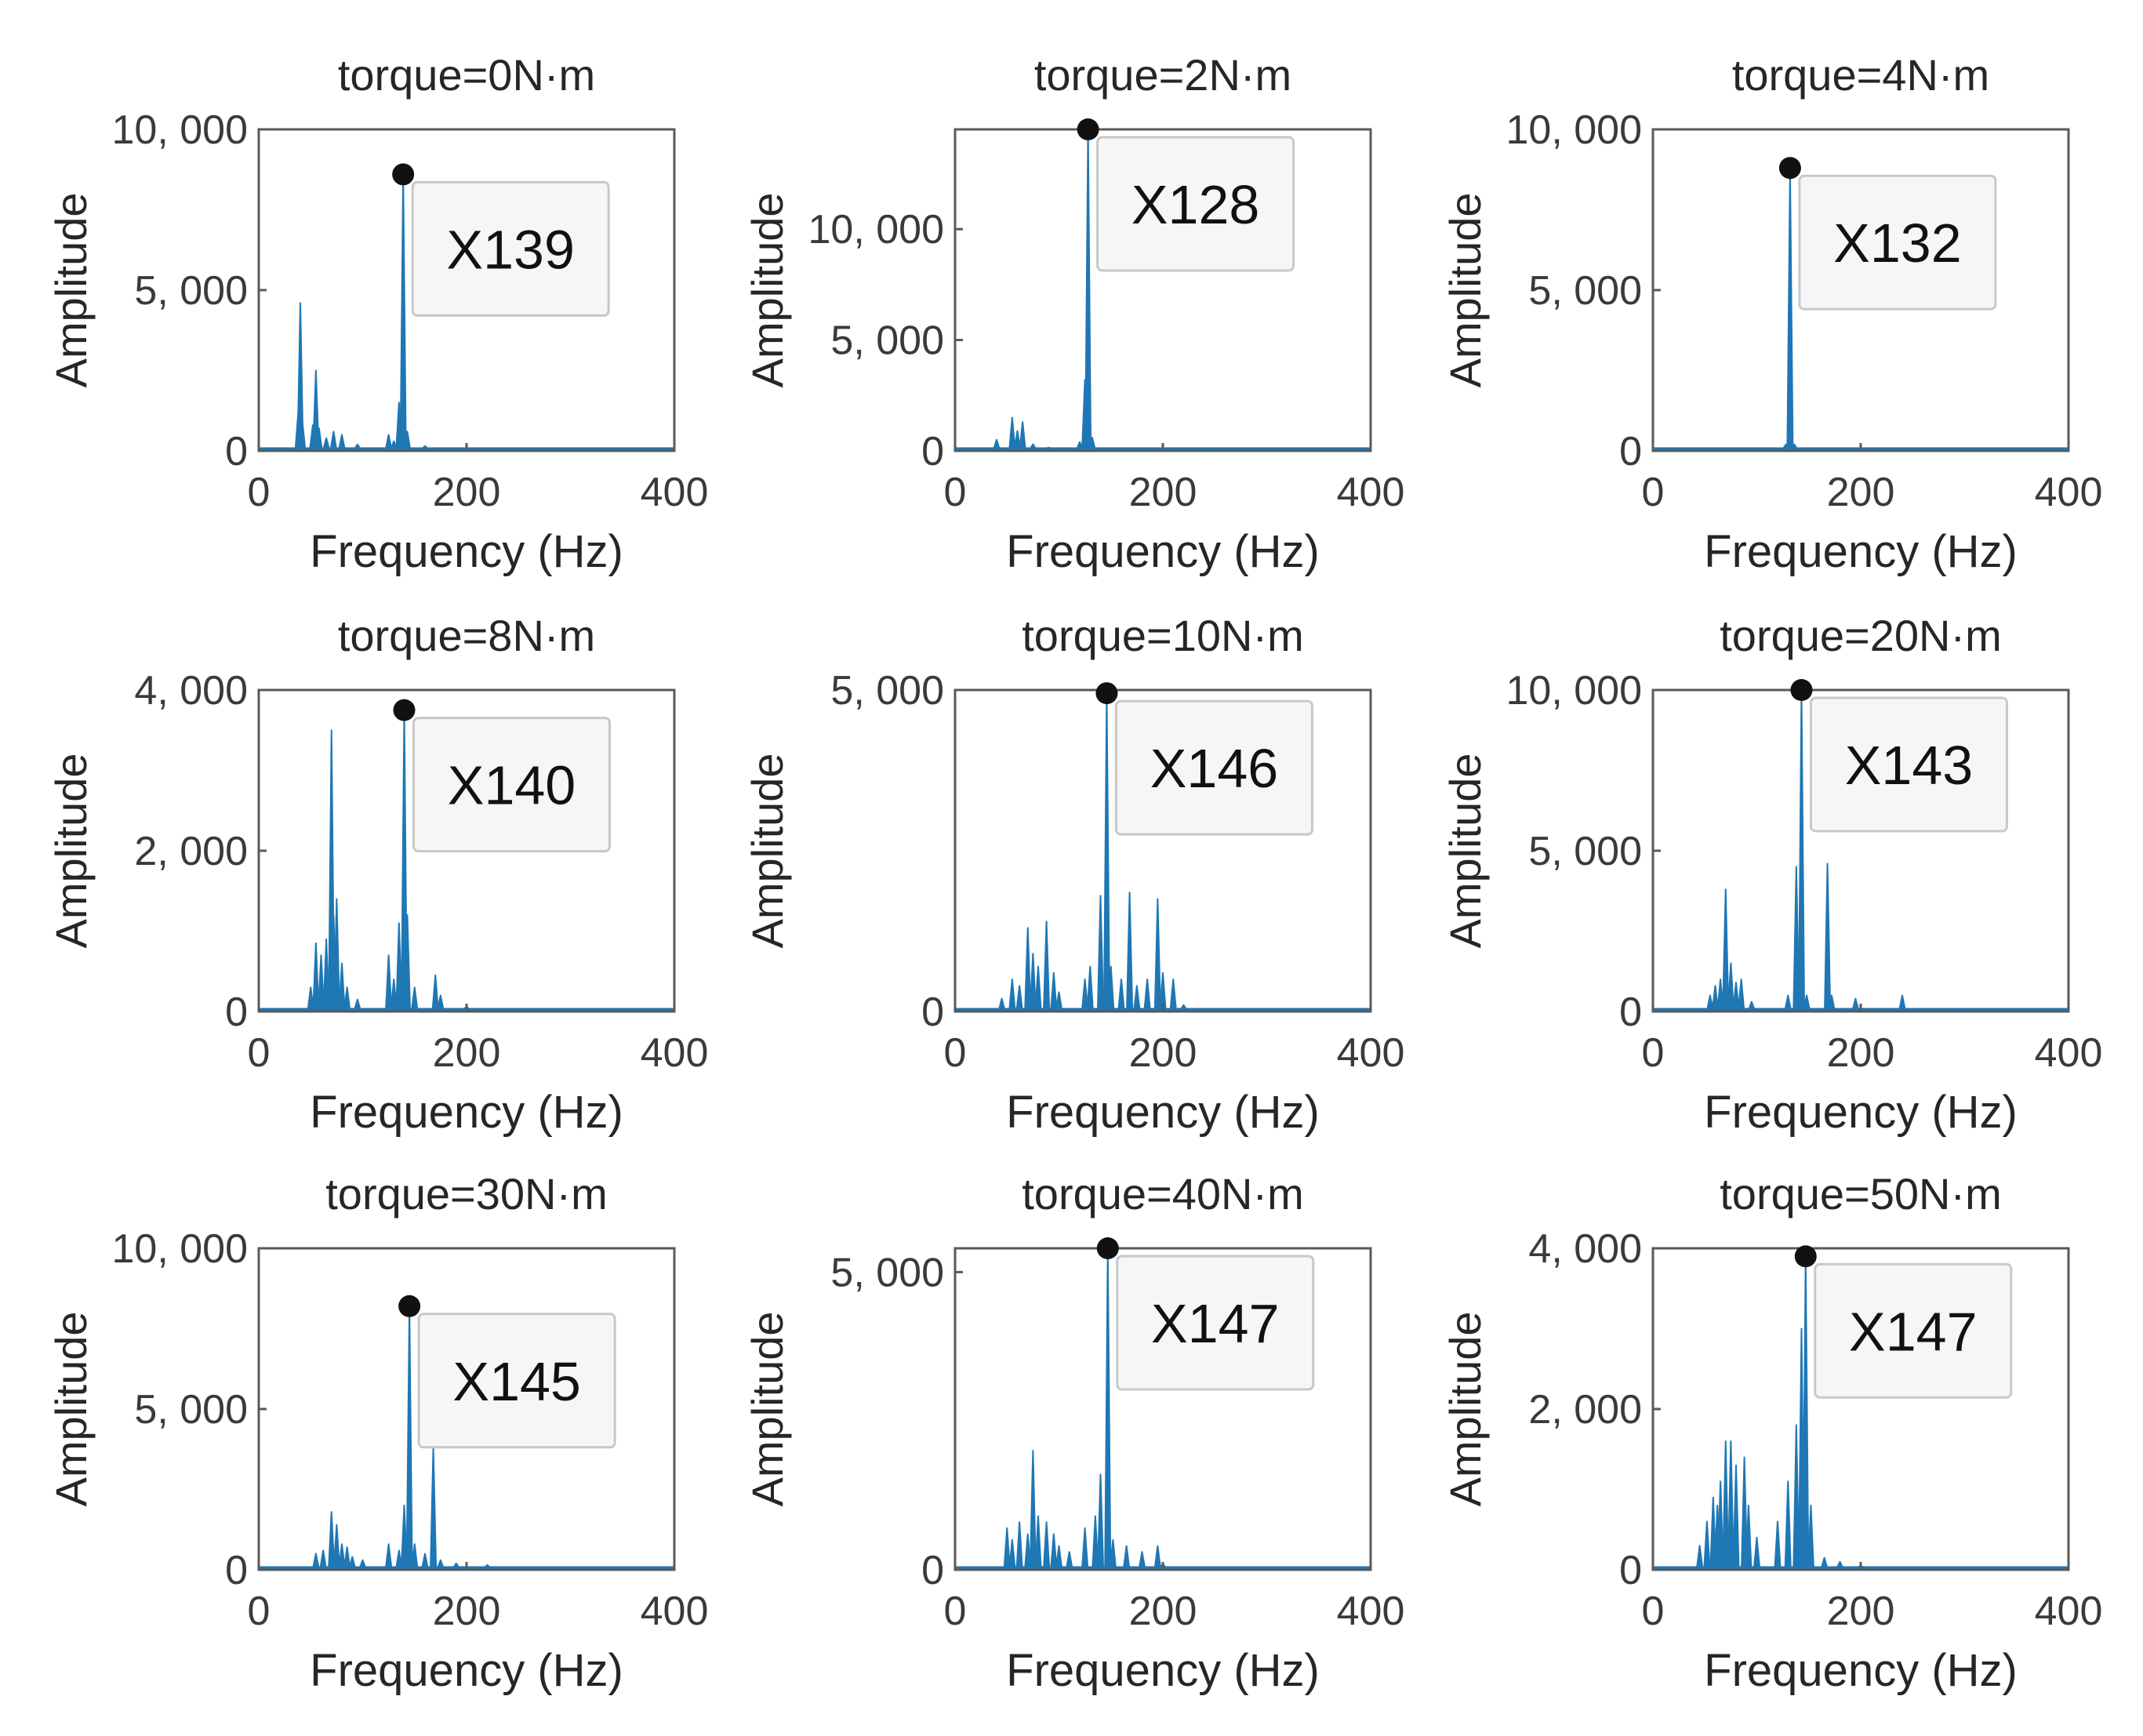 This screenshot has height=1736, width=2143. What do you see at coordinates (1861, 75) in the screenshot?
I see `subplot-title: torque=4N·m` at bounding box center [1861, 75].